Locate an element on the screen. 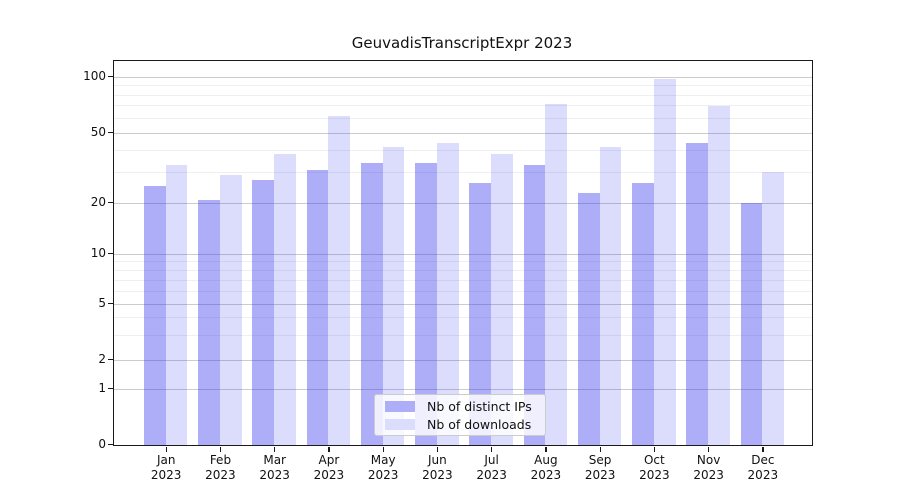 The height and width of the screenshot is (500, 900). bar-nb-of-distinct-ips-jun-2023 is located at coordinates (426, 303).